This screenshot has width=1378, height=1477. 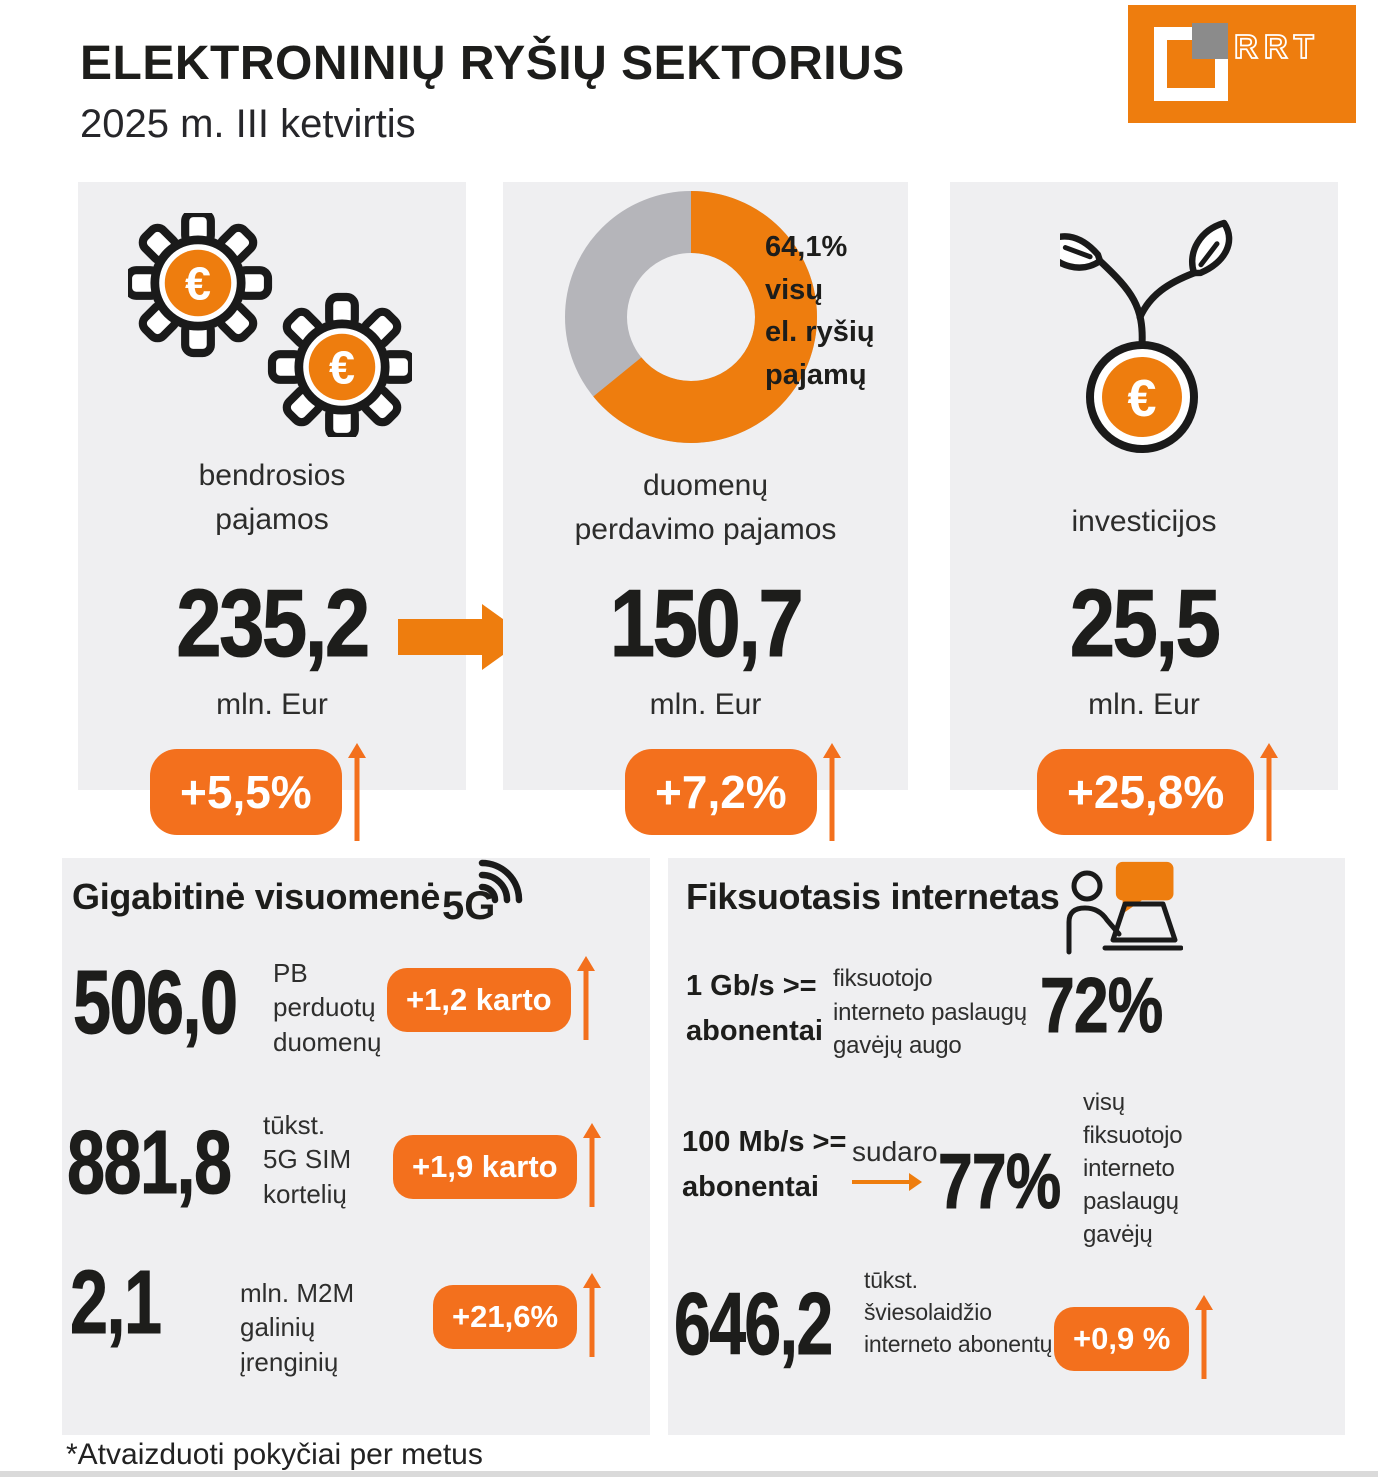 What do you see at coordinates (246, 792) in the screenshot?
I see `change-badge: +5,5%` at bounding box center [246, 792].